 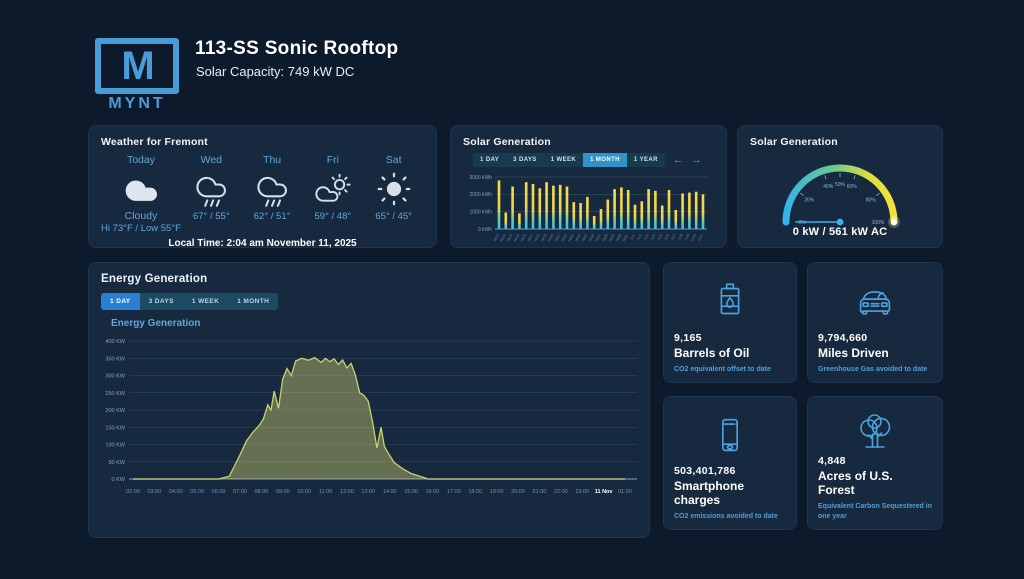 What do you see at coordinates (843, 337) in the screenshot?
I see `card-value: 9,794,660` at bounding box center [843, 337].